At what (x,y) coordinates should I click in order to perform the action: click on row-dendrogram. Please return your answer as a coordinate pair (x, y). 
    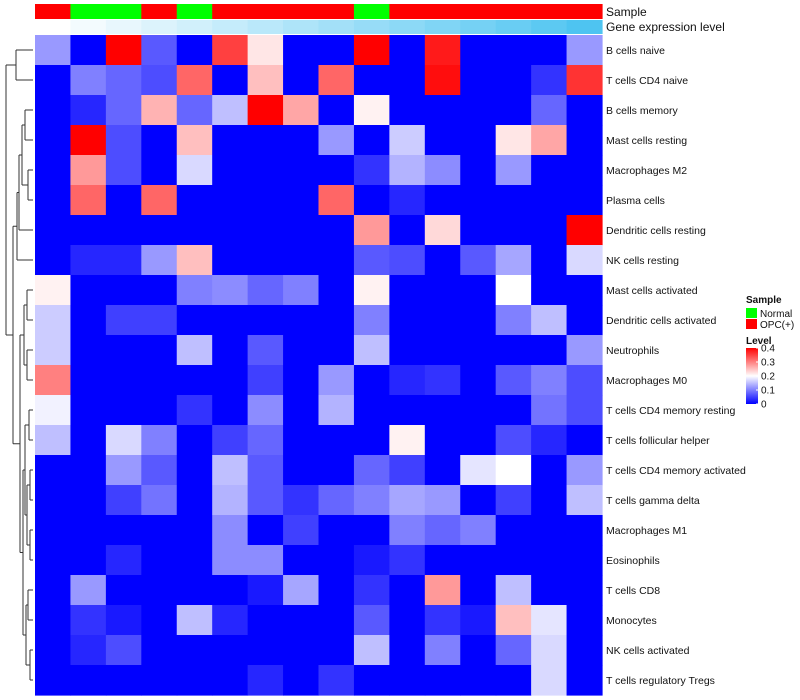
    Looking at the image, I should click on (19, 365).